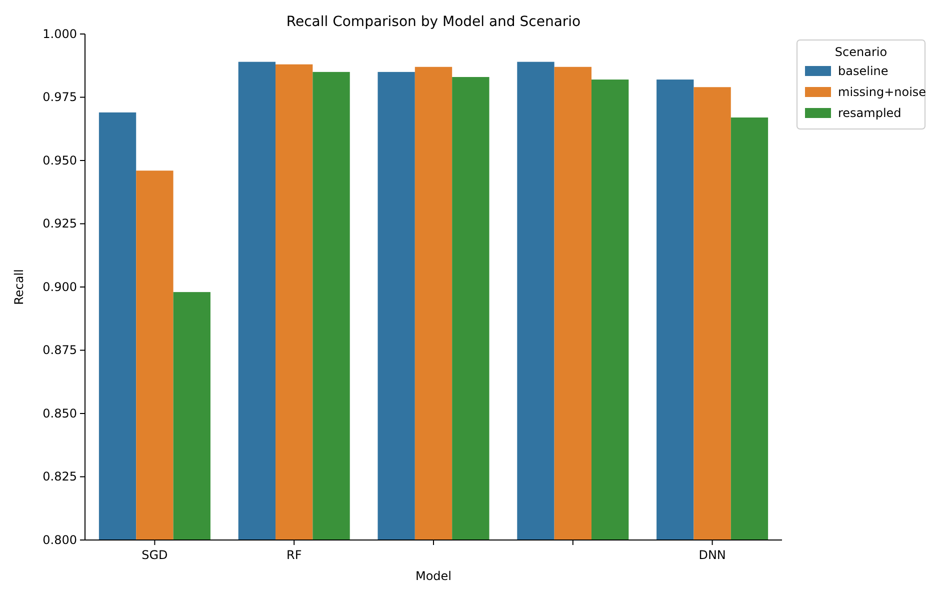 The image size is (940, 596). Describe the element at coordinates (19, 287) in the screenshot. I see `y-axis-title: Recall` at that location.